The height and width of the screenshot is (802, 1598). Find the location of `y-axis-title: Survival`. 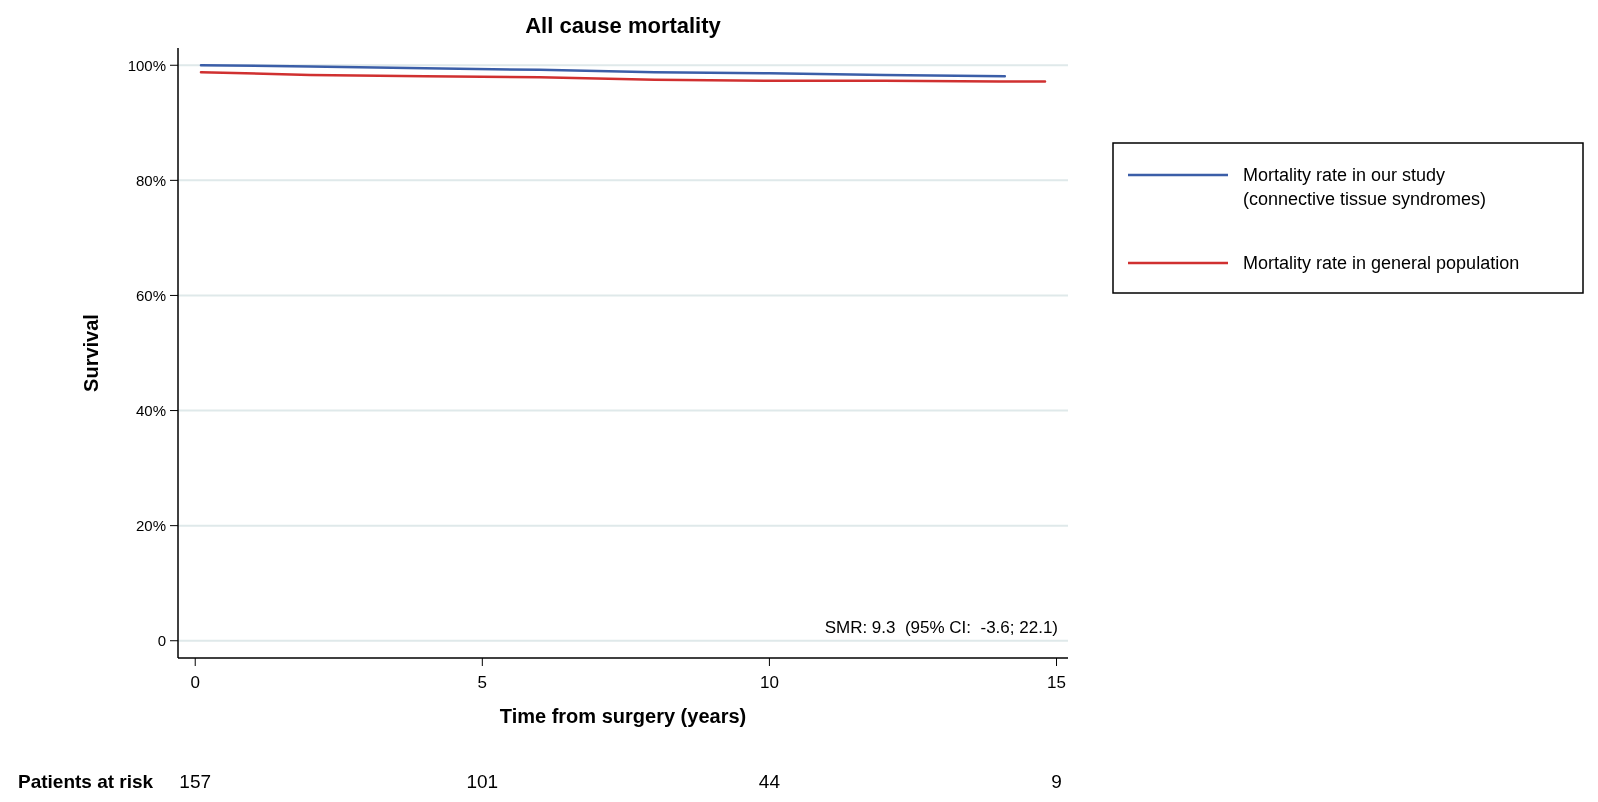

y-axis-title: Survival is located at coordinates (91, 353).